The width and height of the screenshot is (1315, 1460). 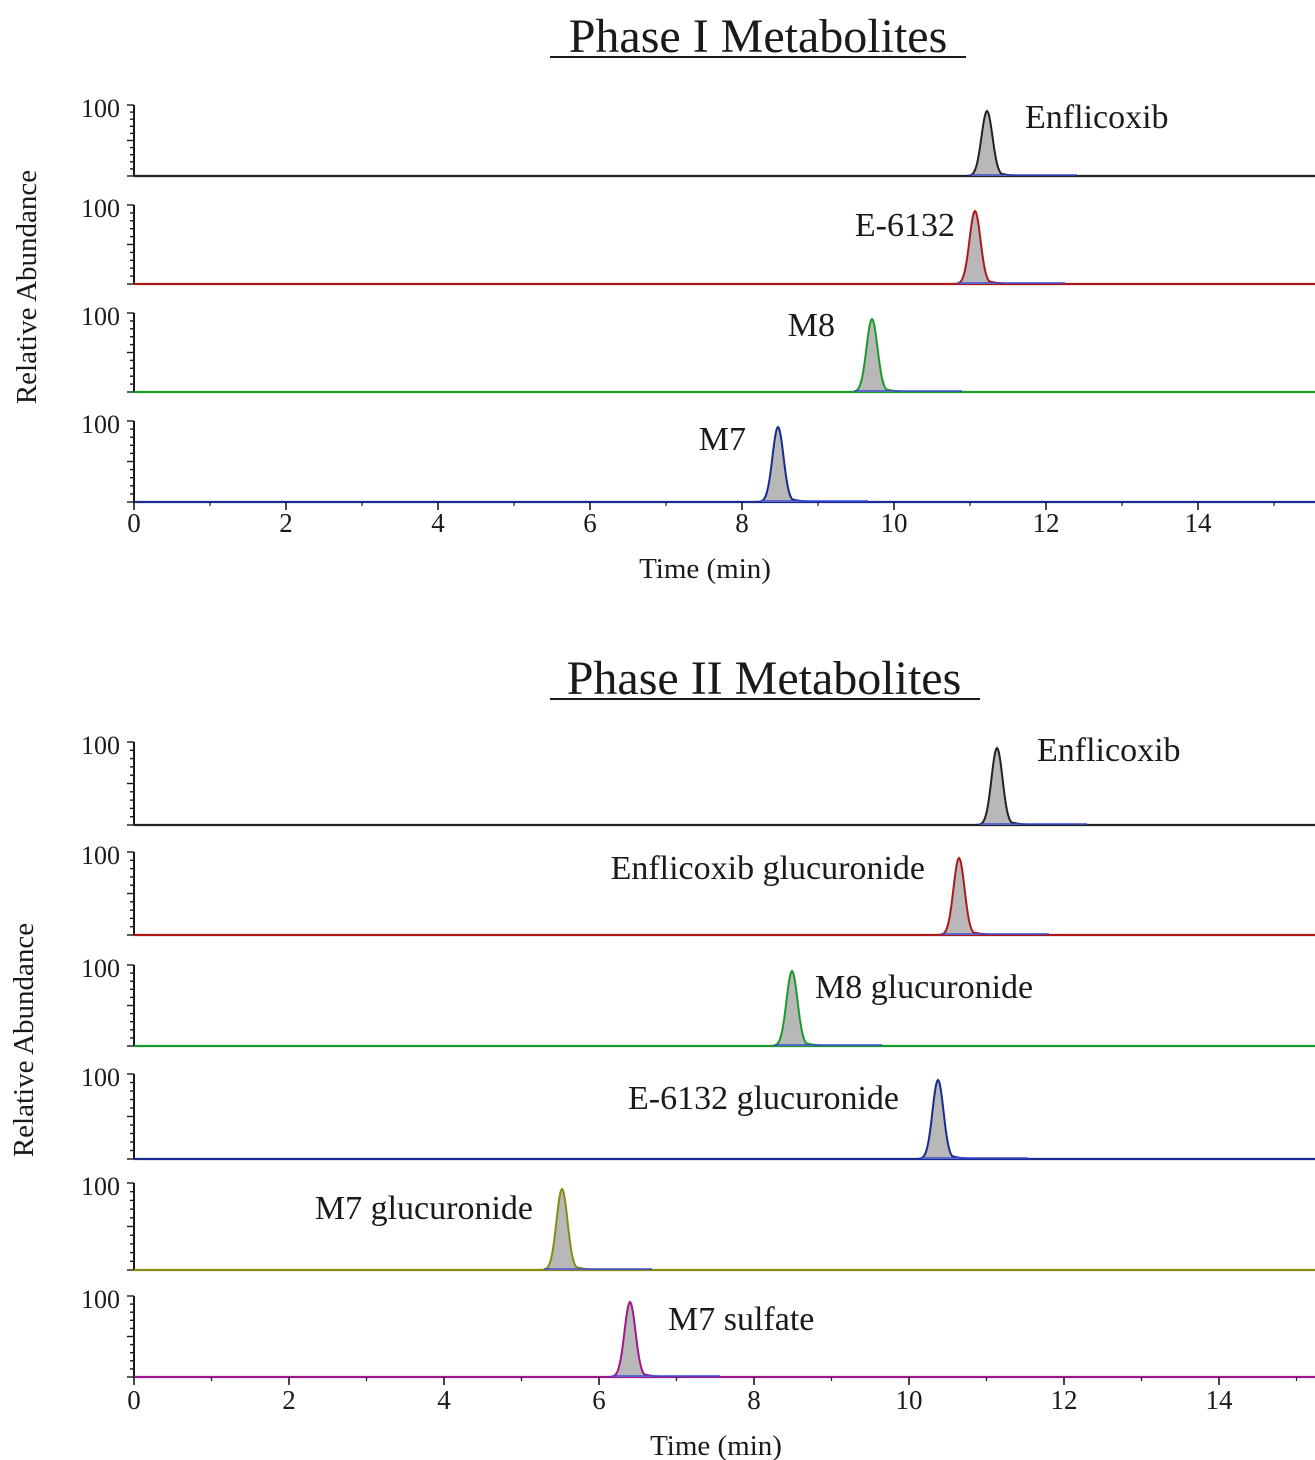 What do you see at coordinates (758, 36) in the screenshot?
I see `chart-title: Phase I Metabolites` at bounding box center [758, 36].